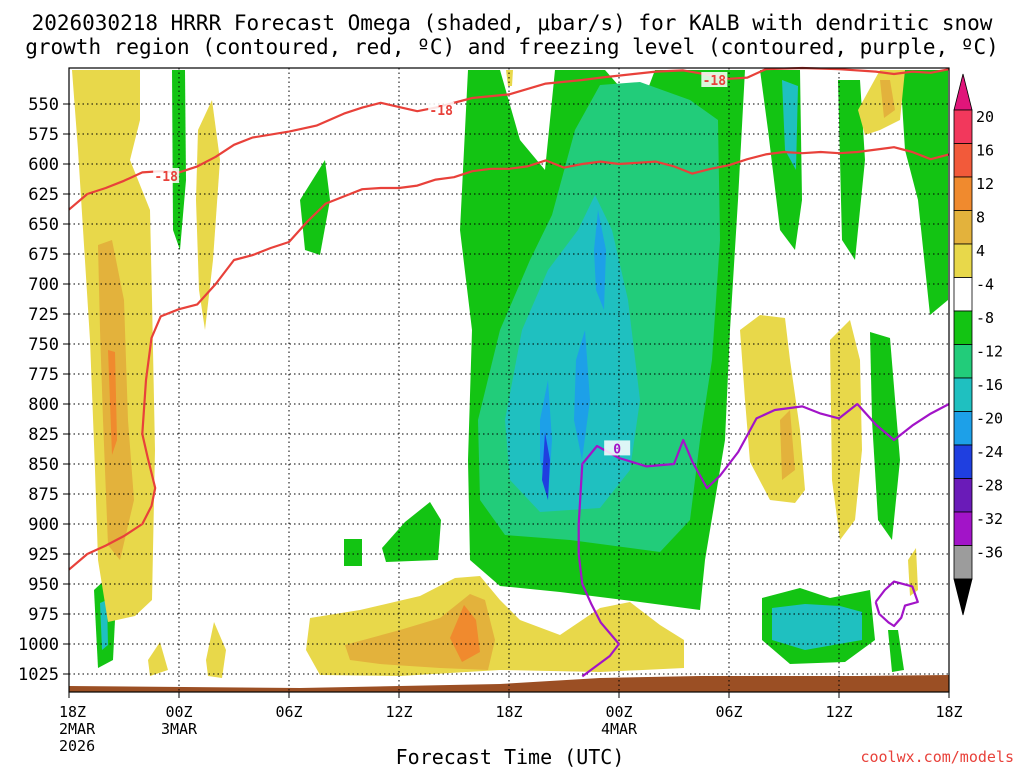  I want to click on x-tick-label-4-0: 18Z, so click(508, 712).